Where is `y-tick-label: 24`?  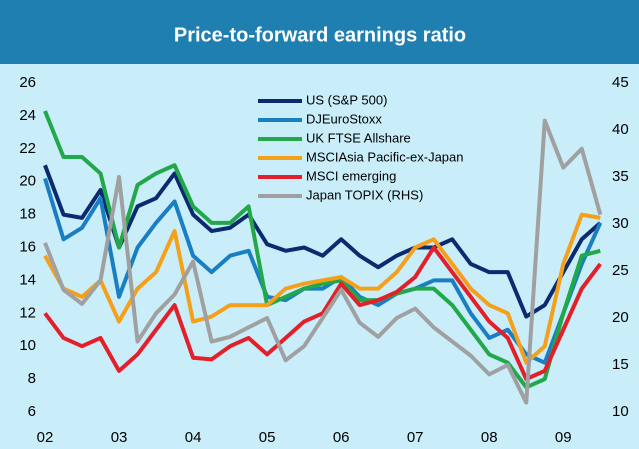 y-tick-label: 24 is located at coordinates (27, 115).